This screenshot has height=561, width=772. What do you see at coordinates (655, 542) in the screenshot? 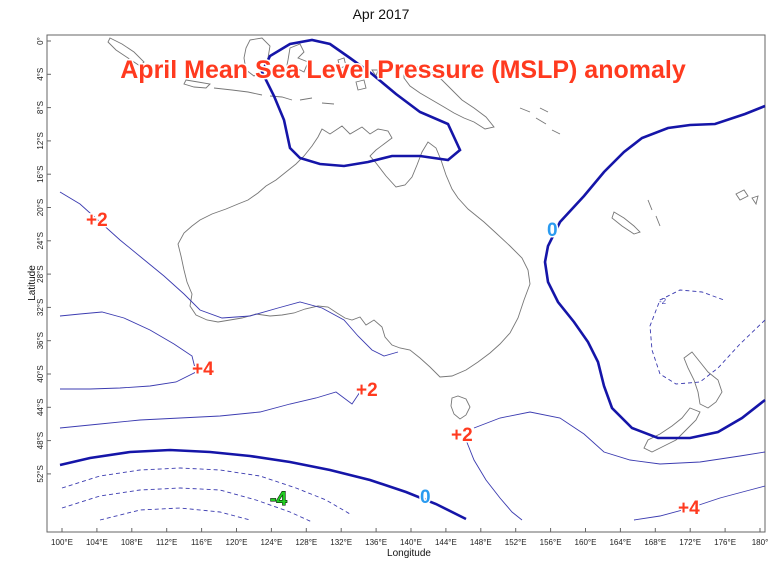
I see `lon-tick-label: 168°E` at bounding box center [655, 542].